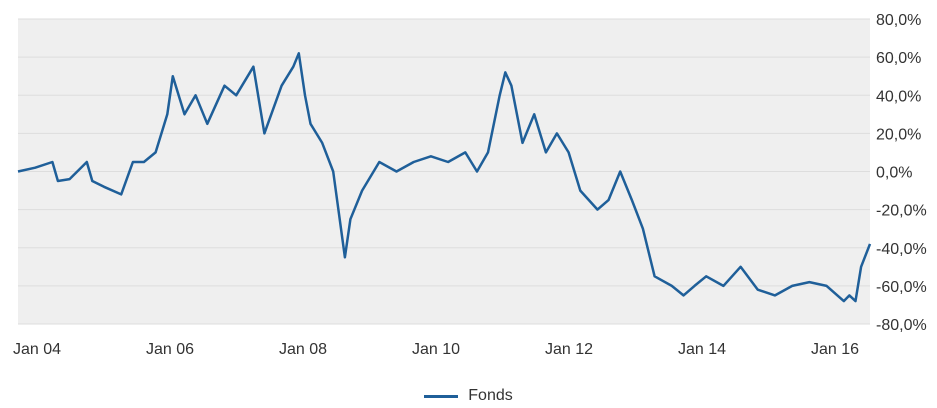  Describe the element at coordinates (490, 395) in the screenshot. I see `legend-label: Fonds` at that location.